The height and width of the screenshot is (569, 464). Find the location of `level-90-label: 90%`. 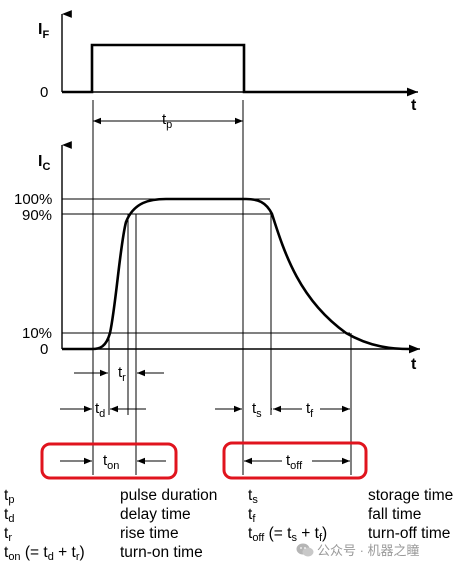

level-90-label: 90% is located at coordinates (37, 215).